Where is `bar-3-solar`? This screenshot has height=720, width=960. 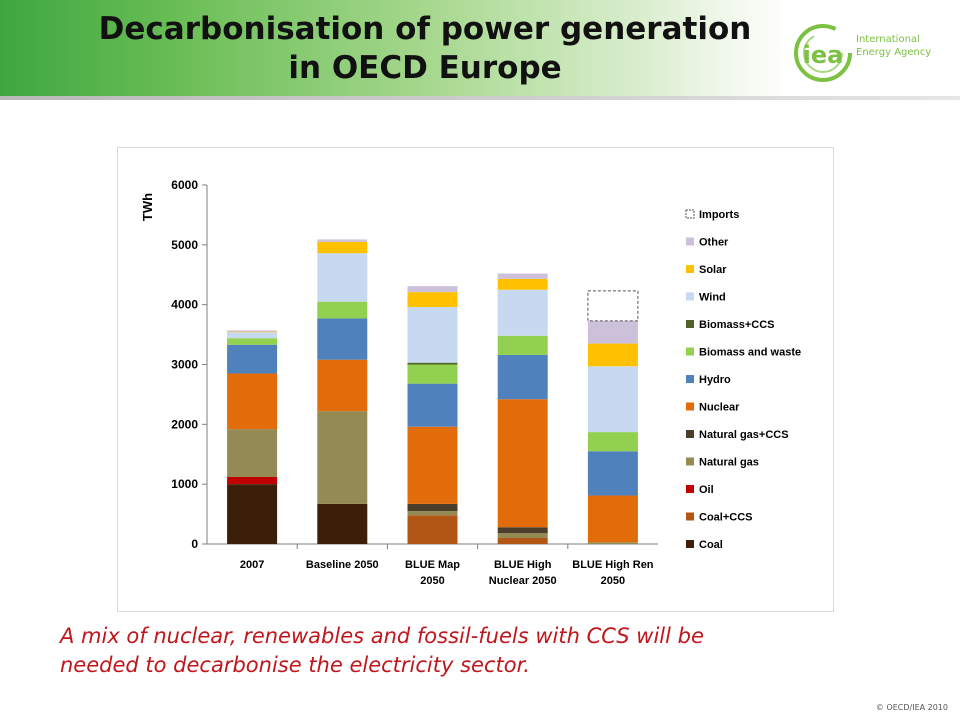
bar-3-solar is located at coordinates (522, 284).